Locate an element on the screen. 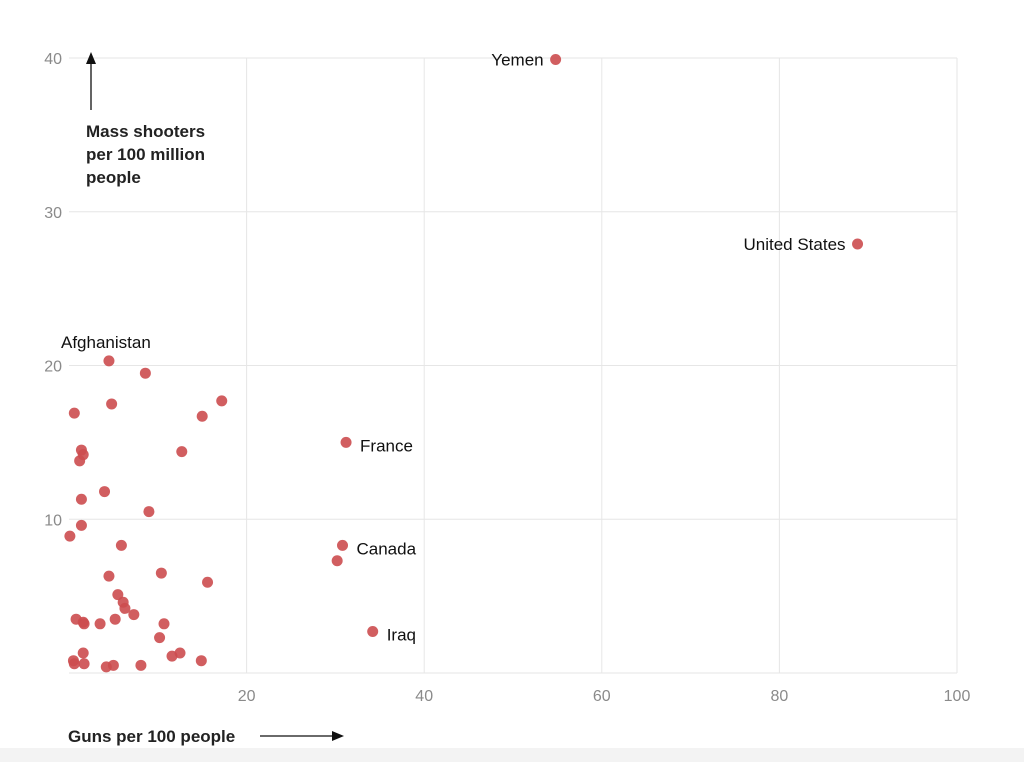 The image size is (1024, 762). y-tick-label: 40 is located at coordinates (53, 59).